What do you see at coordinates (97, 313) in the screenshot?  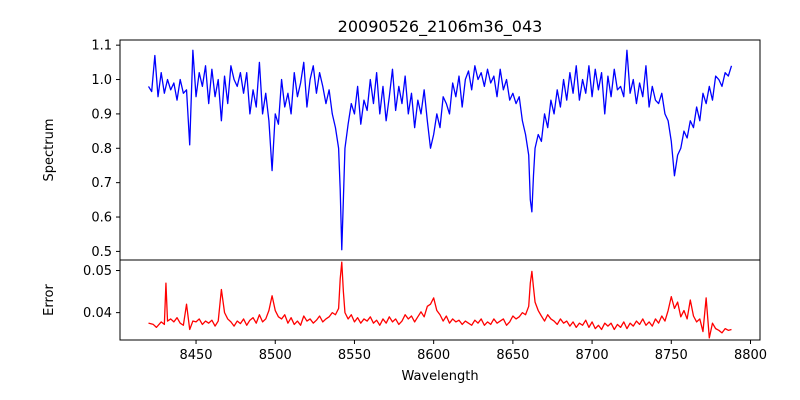 I see `error-y-tick-label: 0.04` at bounding box center [97, 313].